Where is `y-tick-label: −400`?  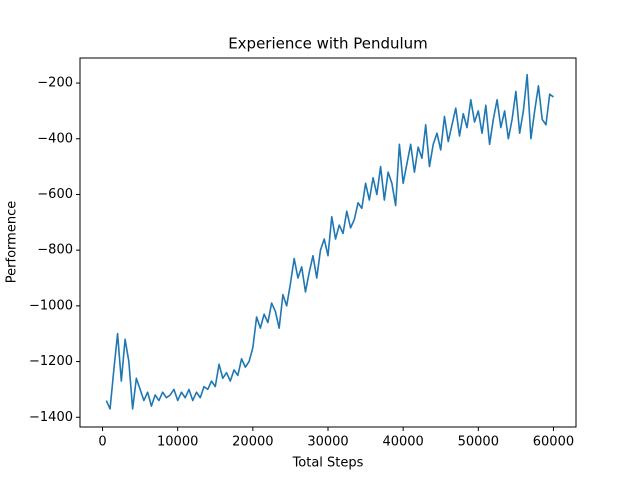 y-tick-label: −400 is located at coordinates (55, 138).